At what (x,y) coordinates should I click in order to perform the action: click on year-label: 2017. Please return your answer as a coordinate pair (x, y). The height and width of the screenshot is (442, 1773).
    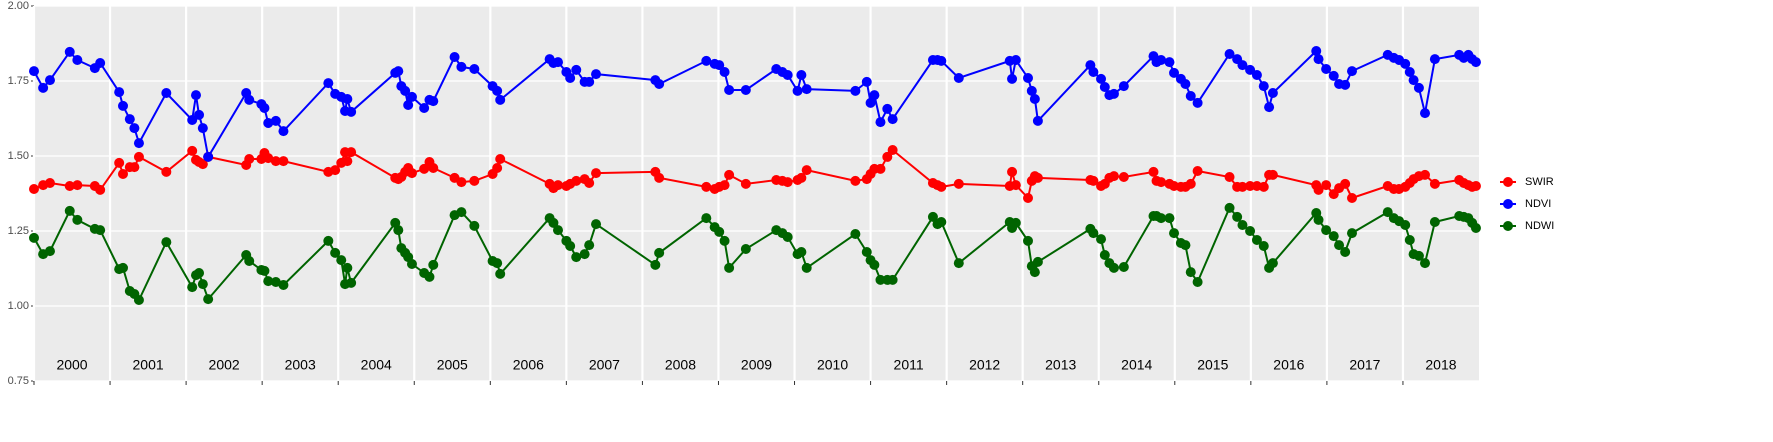
    Looking at the image, I should click on (1364, 365).